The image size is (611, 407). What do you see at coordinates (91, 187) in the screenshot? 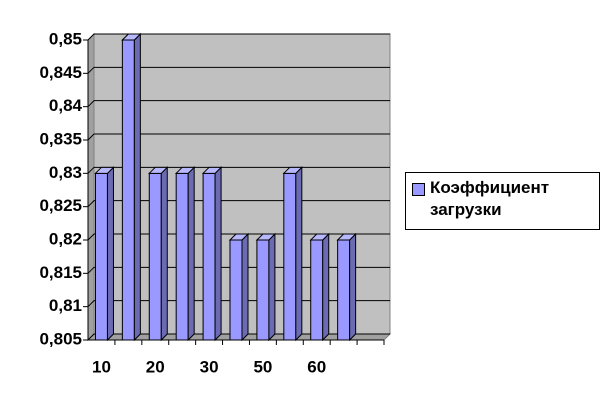
I see `plot-side-wall` at bounding box center [91, 187].